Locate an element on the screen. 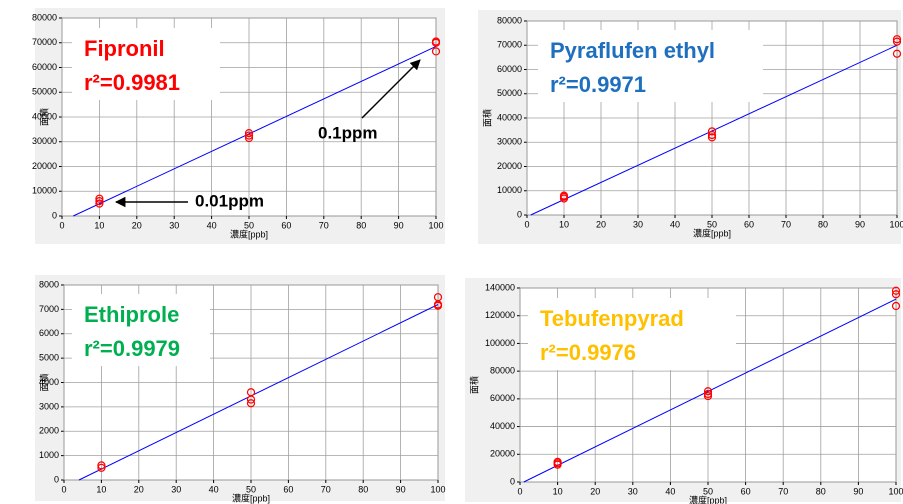 Image resolution: width=903 pixels, height=504 pixels. y-tick-label: 3000 is located at coordinates (49, 406).